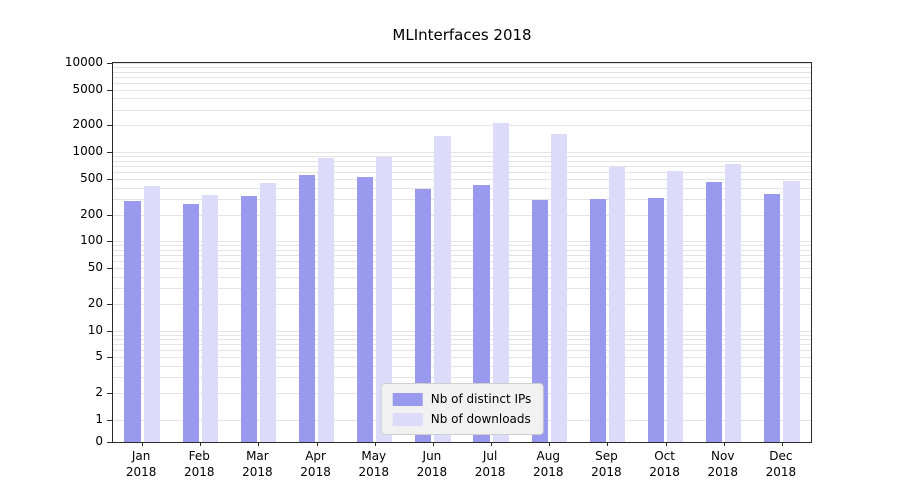 The image size is (900, 500). I want to click on bar-nb-of-downloads-jun, so click(442, 289).